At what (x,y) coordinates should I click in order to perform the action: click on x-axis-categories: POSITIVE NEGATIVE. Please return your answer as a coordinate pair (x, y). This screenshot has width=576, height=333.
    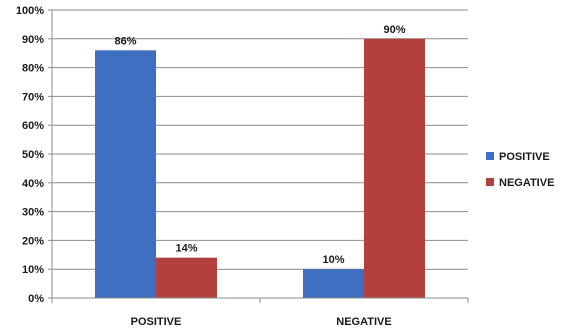
    Looking at the image, I should click on (260, 313).